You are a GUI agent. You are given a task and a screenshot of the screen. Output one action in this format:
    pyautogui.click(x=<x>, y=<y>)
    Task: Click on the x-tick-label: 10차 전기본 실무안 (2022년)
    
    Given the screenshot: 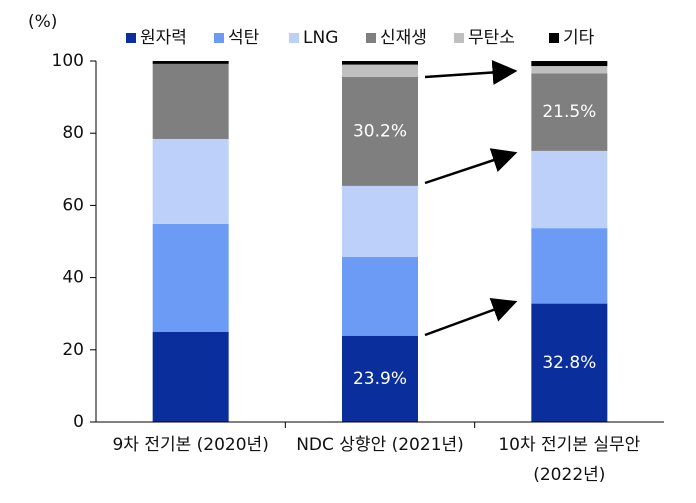 What is the action you would take?
    pyautogui.click(x=569, y=460)
    